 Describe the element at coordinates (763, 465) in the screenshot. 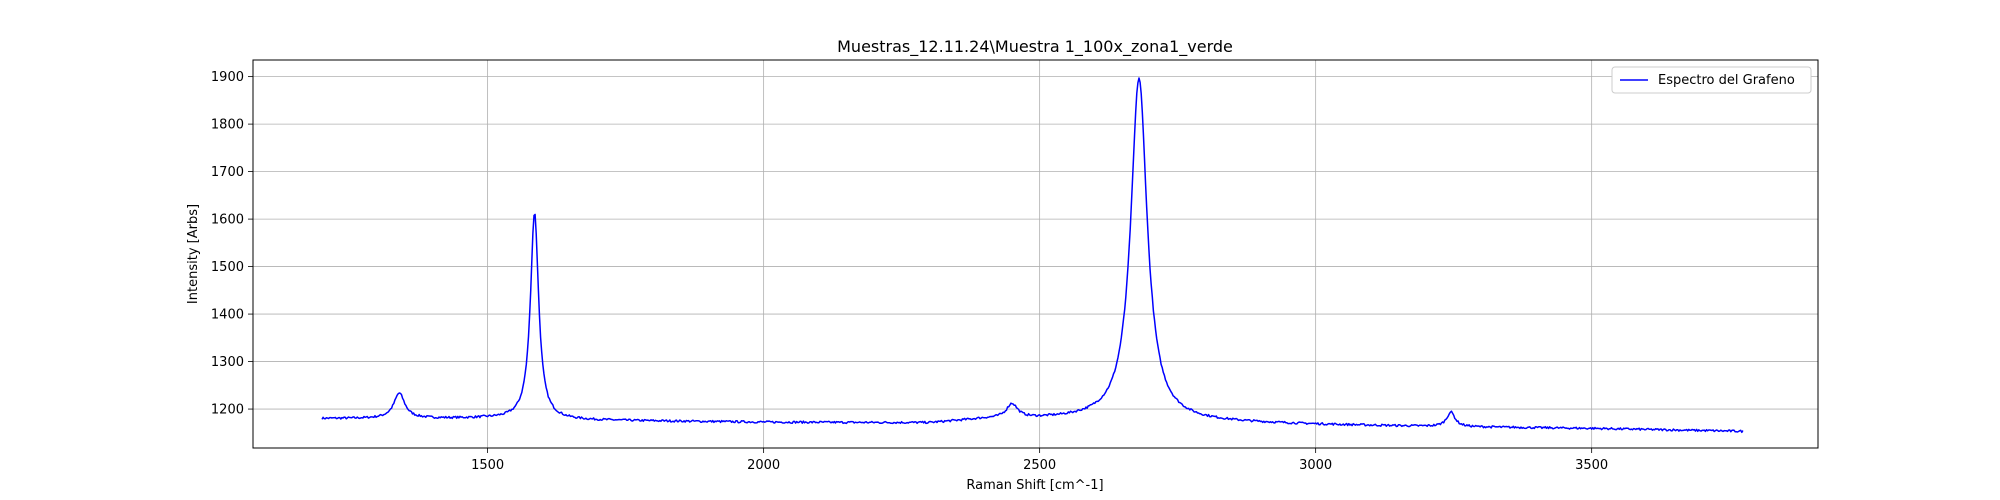

I see `x-tick-label: 2000` at that location.